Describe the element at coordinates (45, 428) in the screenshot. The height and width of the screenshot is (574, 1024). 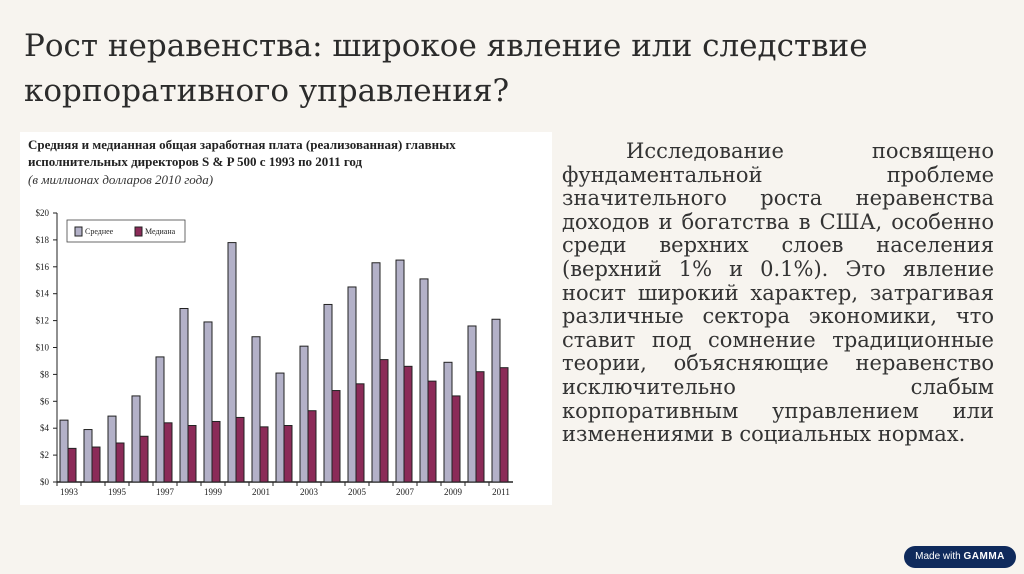
I see `y-tick-label: $4` at that location.